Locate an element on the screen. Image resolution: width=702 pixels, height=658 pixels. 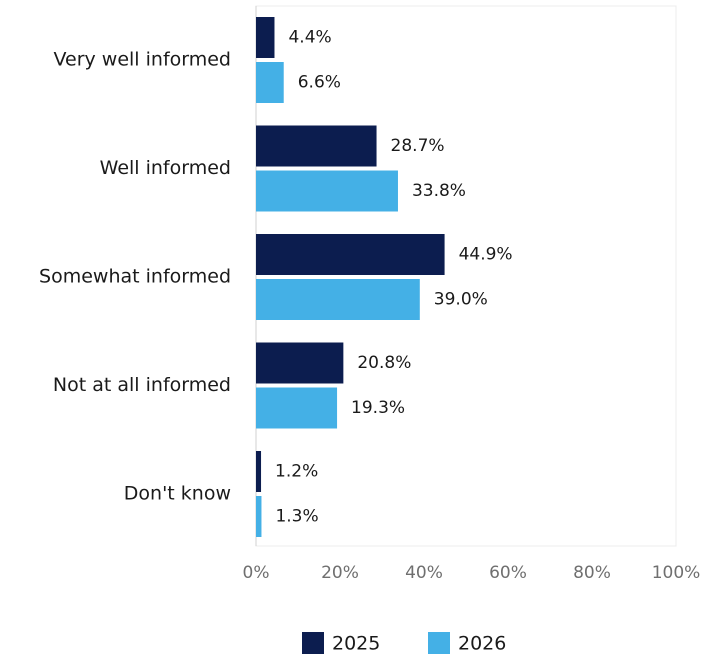
legend: 2025 2026 is located at coordinates (404, 643).